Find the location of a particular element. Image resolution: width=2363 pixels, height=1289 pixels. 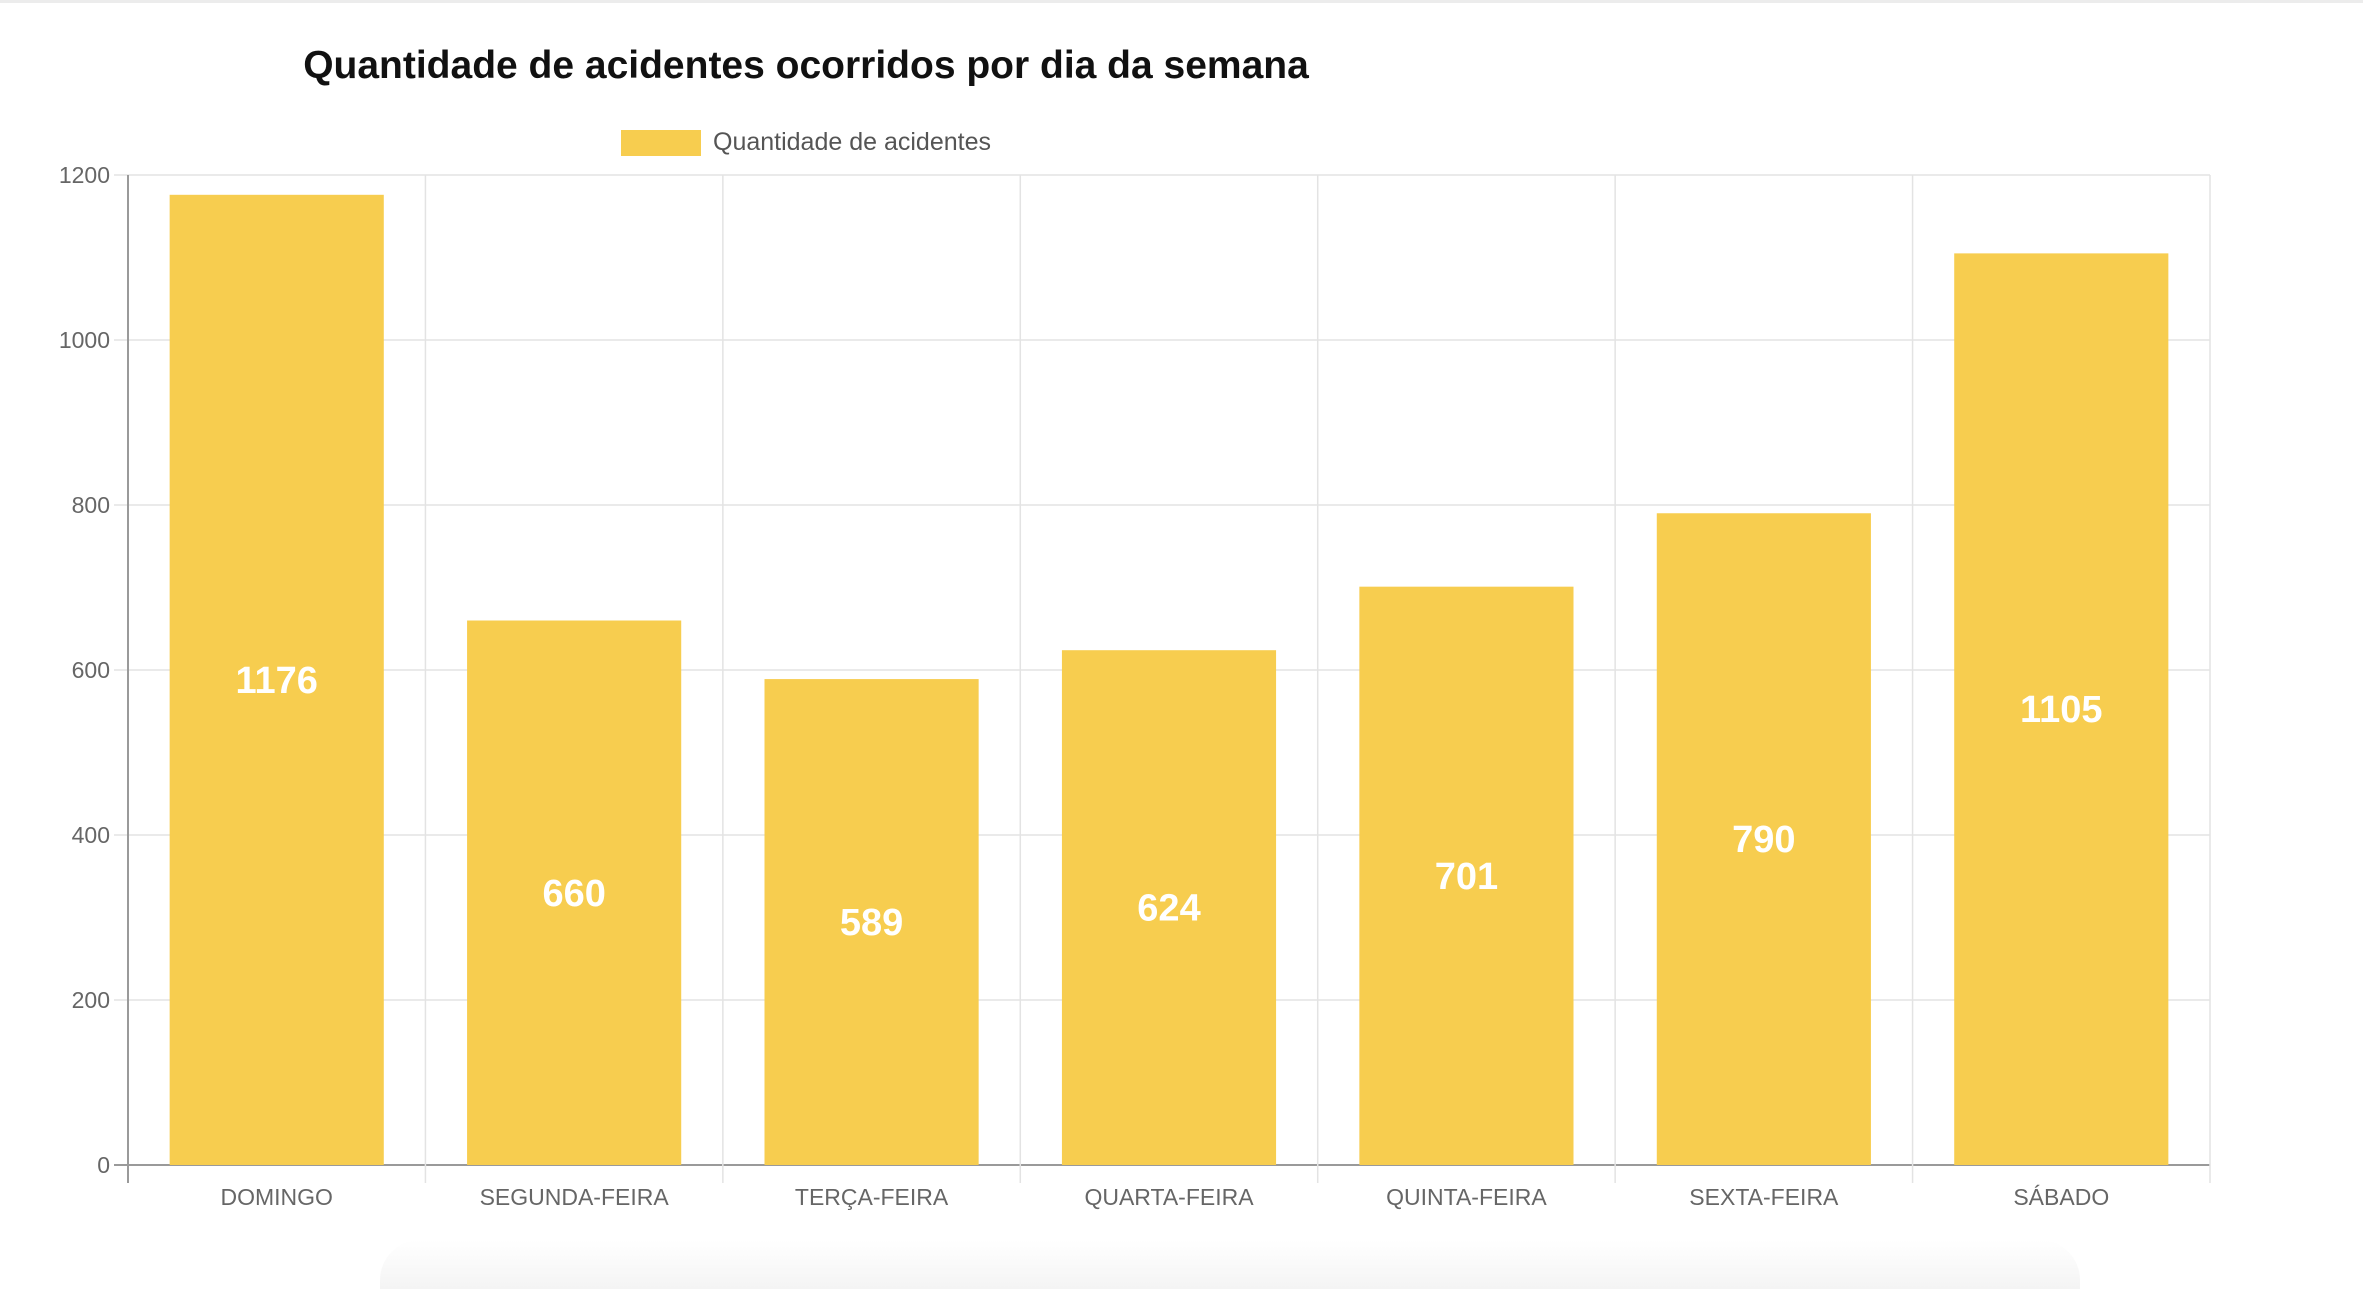

y-tick-label: 800 is located at coordinates (91, 505).